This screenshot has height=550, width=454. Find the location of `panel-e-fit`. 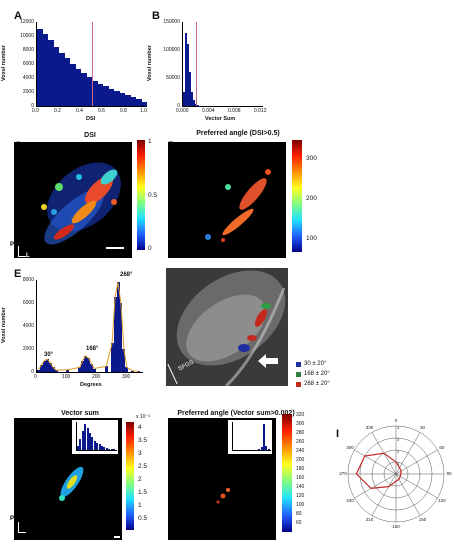

panel-e-fit is located at coordinates (88, 327).